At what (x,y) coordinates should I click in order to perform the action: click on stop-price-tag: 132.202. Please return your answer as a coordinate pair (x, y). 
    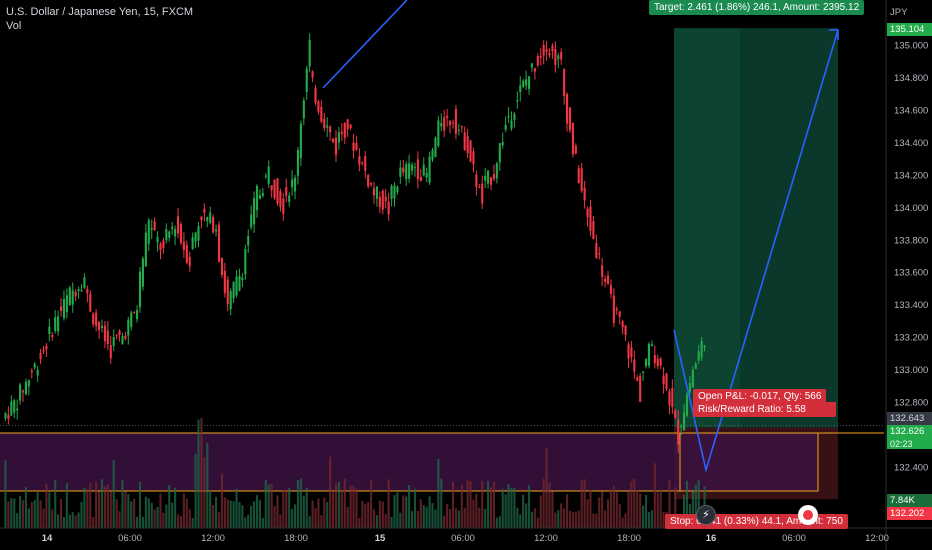
    Looking at the image, I should click on (909, 513).